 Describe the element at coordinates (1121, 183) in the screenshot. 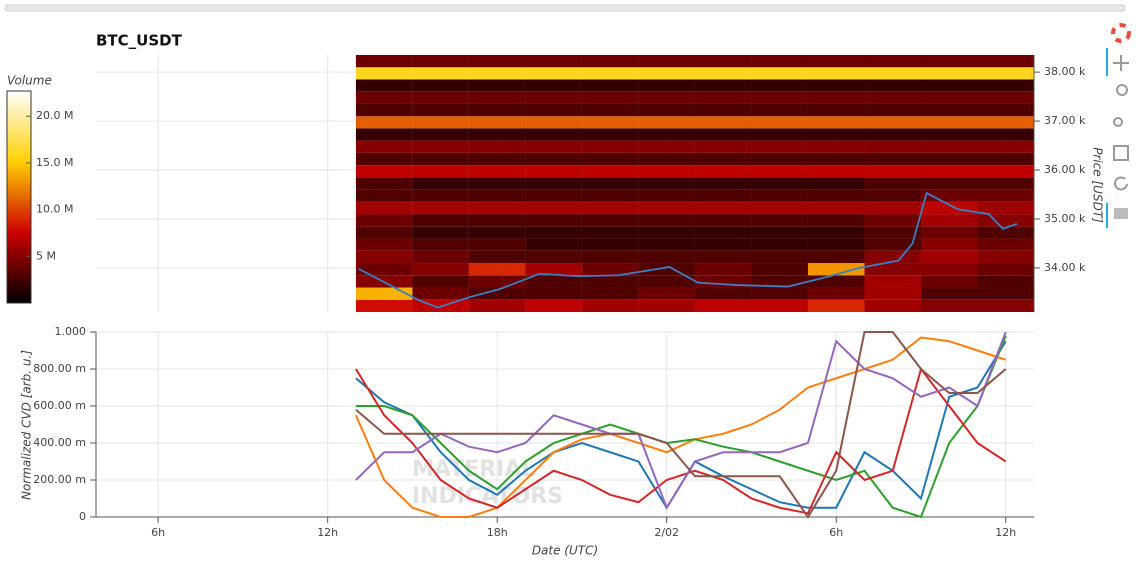

I see `reset-tool` at that location.